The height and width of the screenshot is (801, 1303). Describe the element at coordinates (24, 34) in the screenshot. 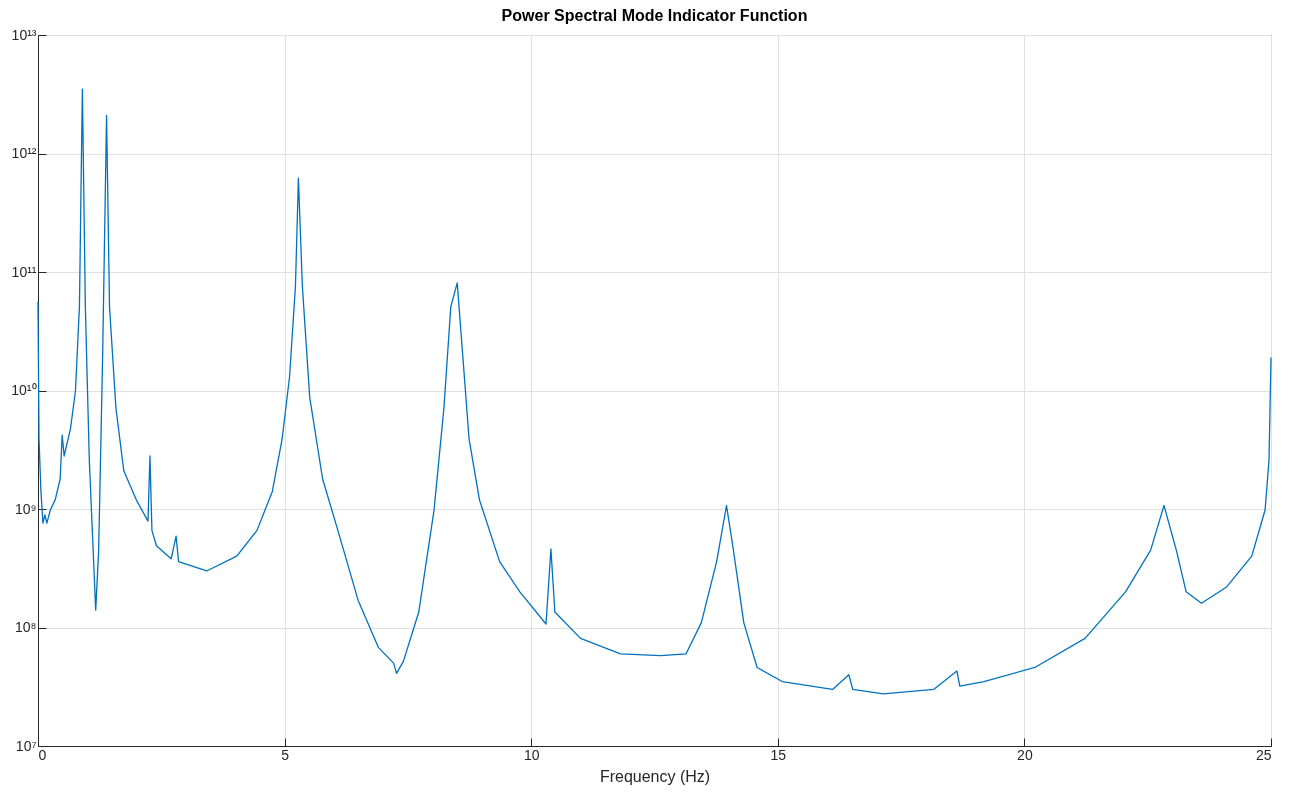

I see `y-tick-label: 10¹³` at that location.